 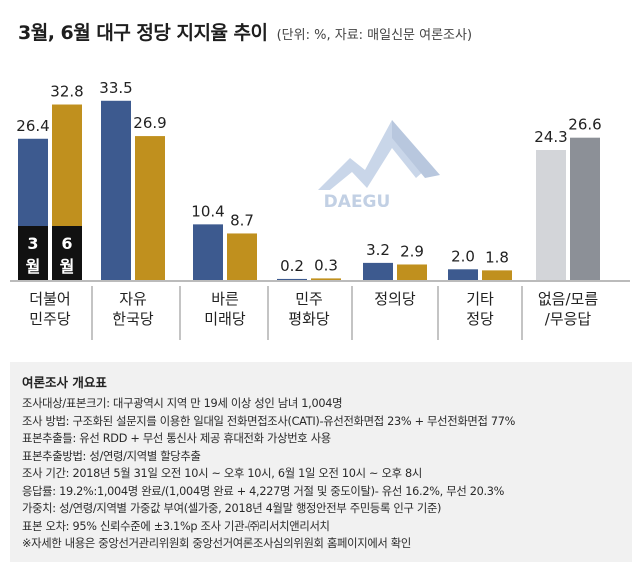 I want to click on chart-subtitle: (단위: %, 자료: 매일신문 여론조사), so click(x=374, y=35).